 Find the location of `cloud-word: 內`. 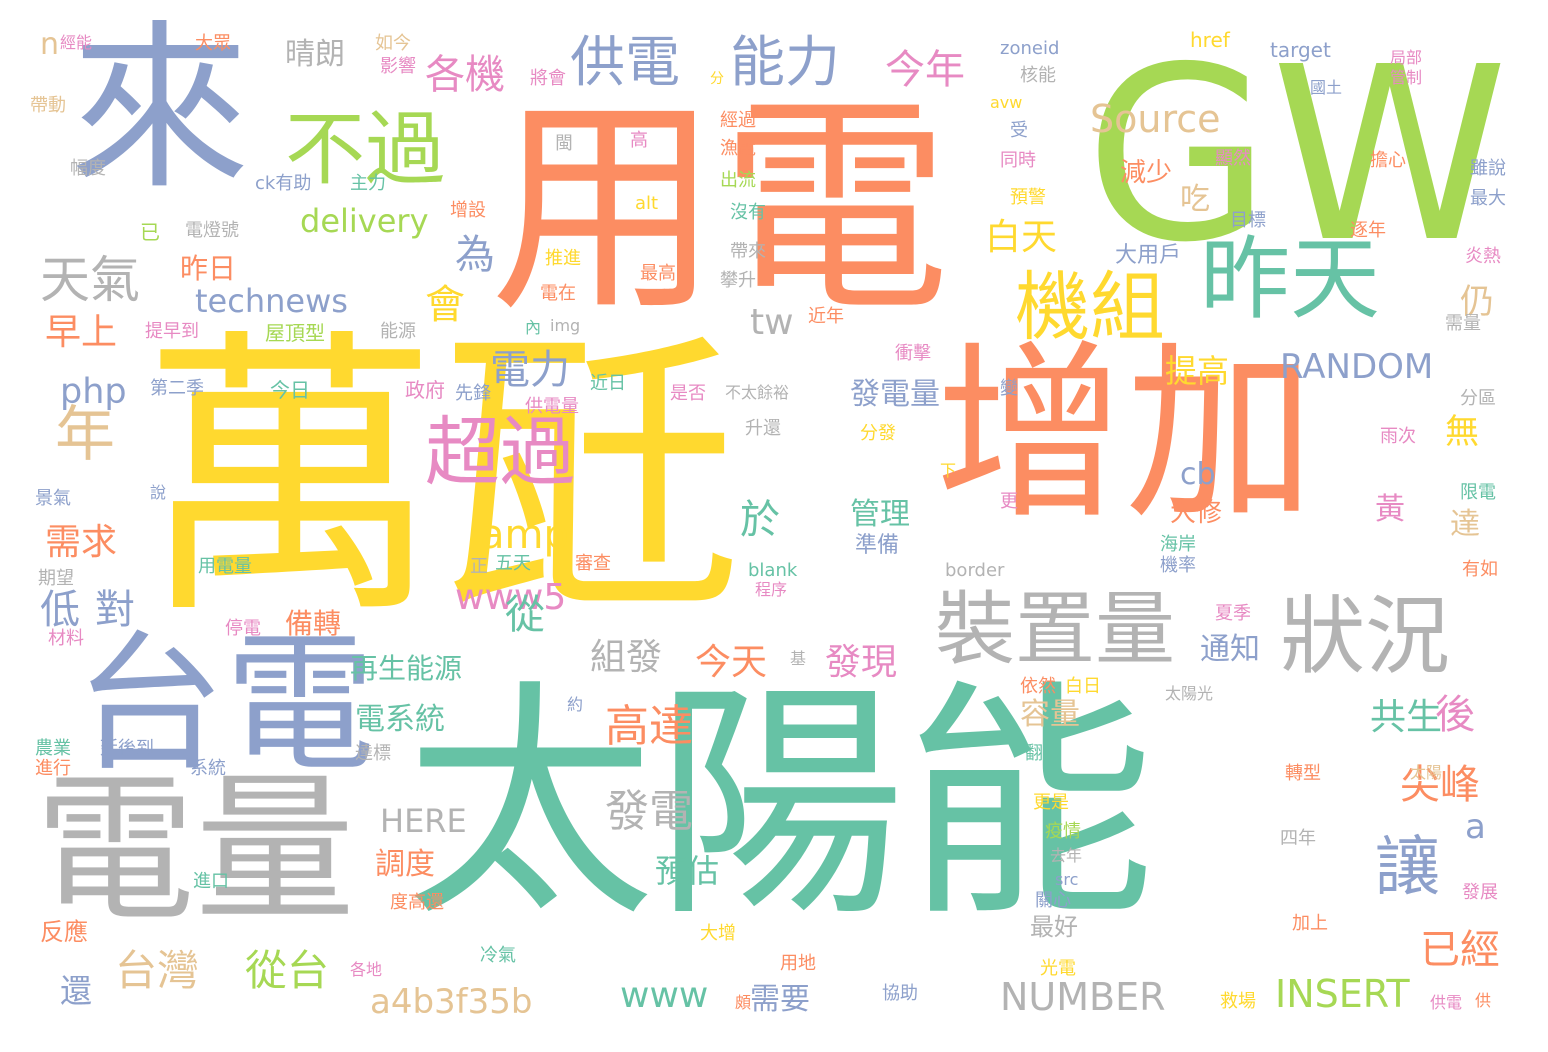

cloud-word: 內 is located at coordinates (533, 327).